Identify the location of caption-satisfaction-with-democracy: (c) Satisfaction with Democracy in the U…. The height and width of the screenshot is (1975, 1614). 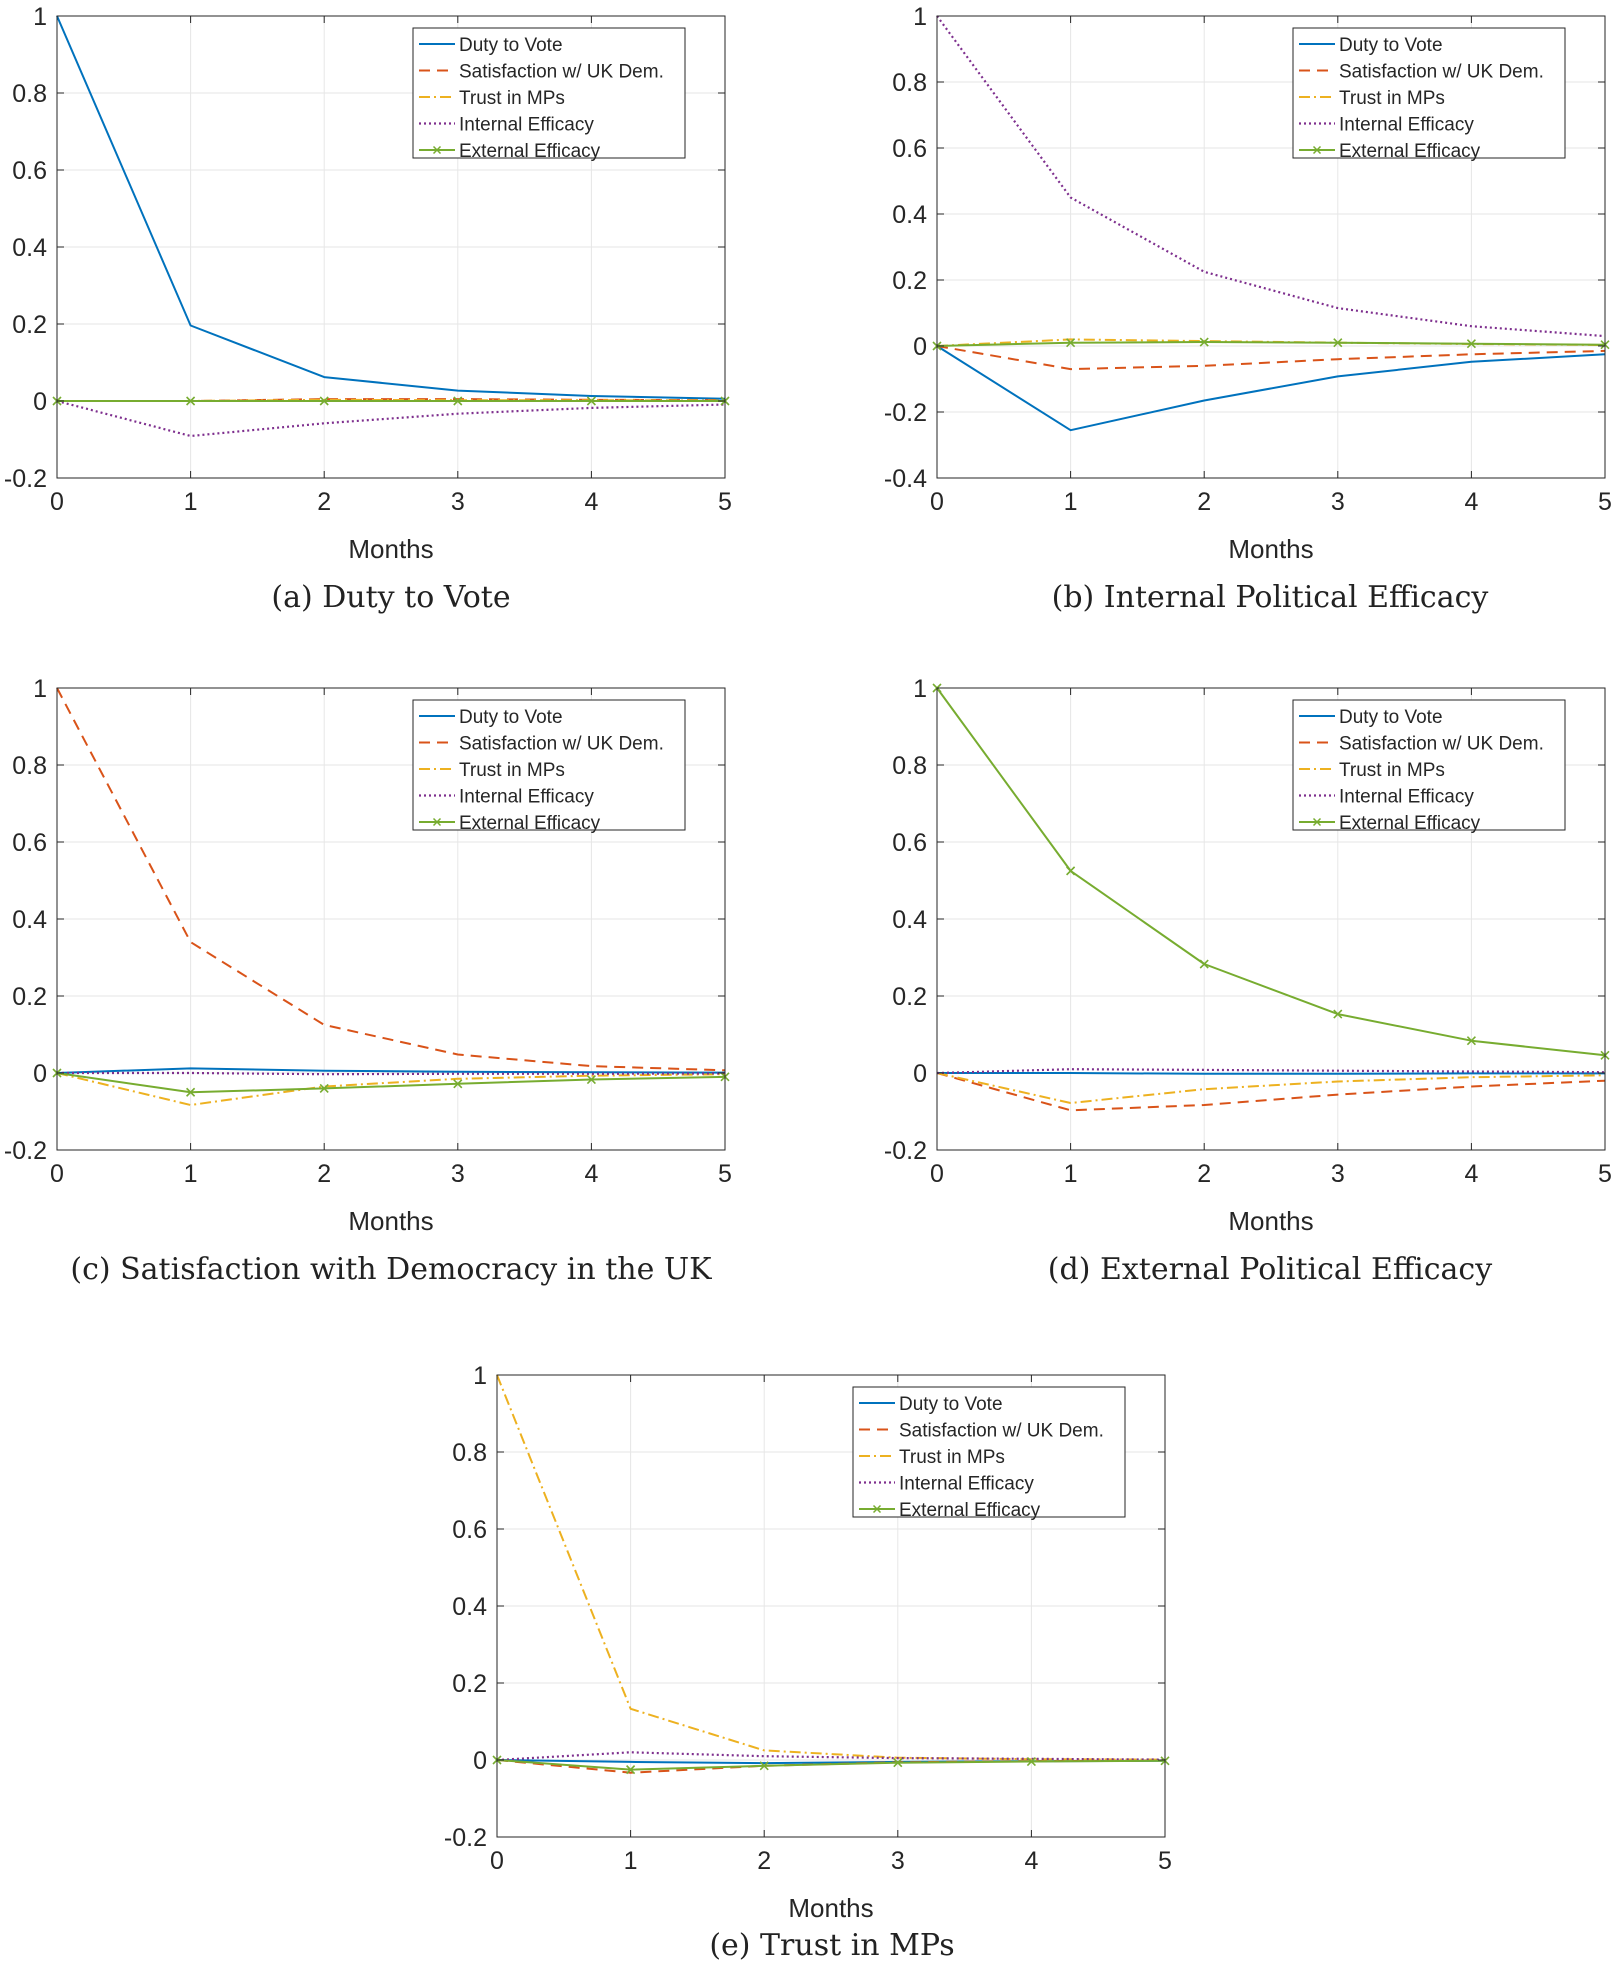
(391, 1269).